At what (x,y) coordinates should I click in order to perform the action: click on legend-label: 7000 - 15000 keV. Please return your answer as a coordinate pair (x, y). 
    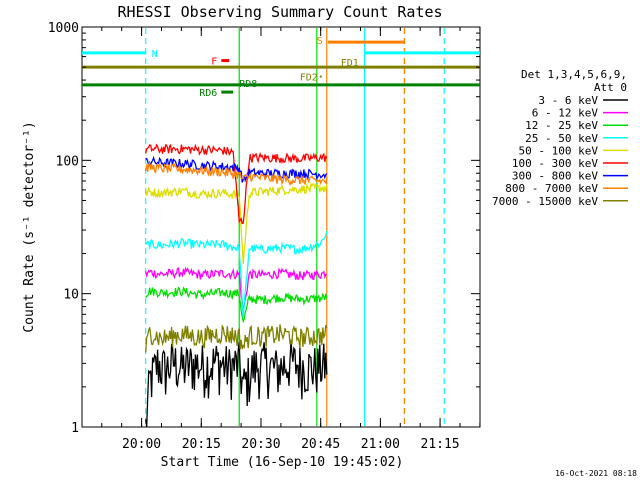
    Looking at the image, I should click on (545, 201).